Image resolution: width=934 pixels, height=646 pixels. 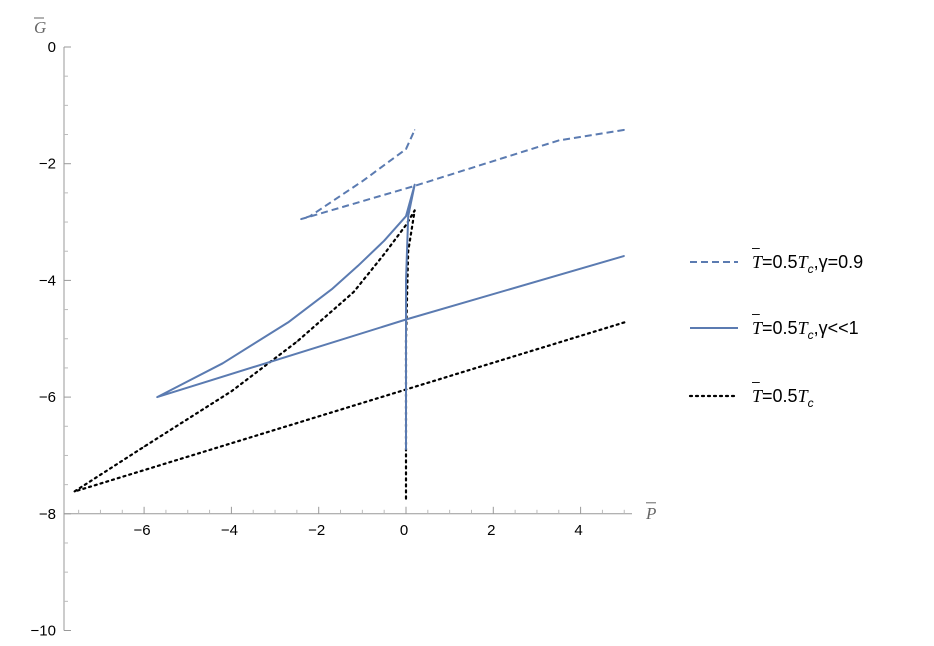 What do you see at coordinates (650, 513) in the screenshot?
I see `x-axis-title: P` at bounding box center [650, 513].